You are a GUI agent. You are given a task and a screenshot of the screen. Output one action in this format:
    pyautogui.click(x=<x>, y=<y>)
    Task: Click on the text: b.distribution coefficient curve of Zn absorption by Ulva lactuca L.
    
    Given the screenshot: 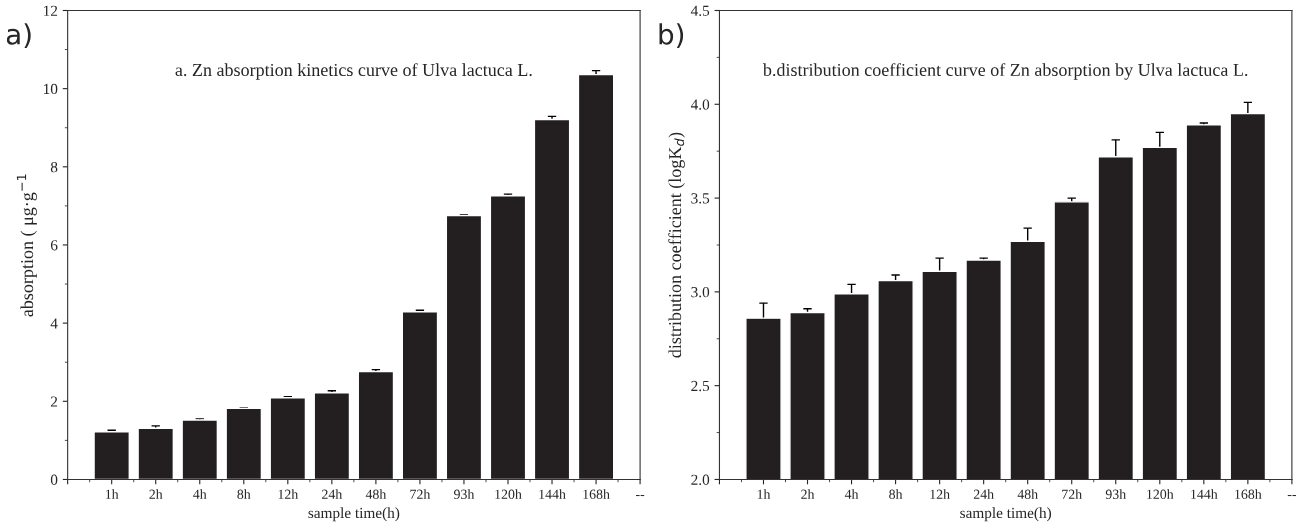 What is the action you would take?
    pyautogui.click(x=1005, y=71)
    